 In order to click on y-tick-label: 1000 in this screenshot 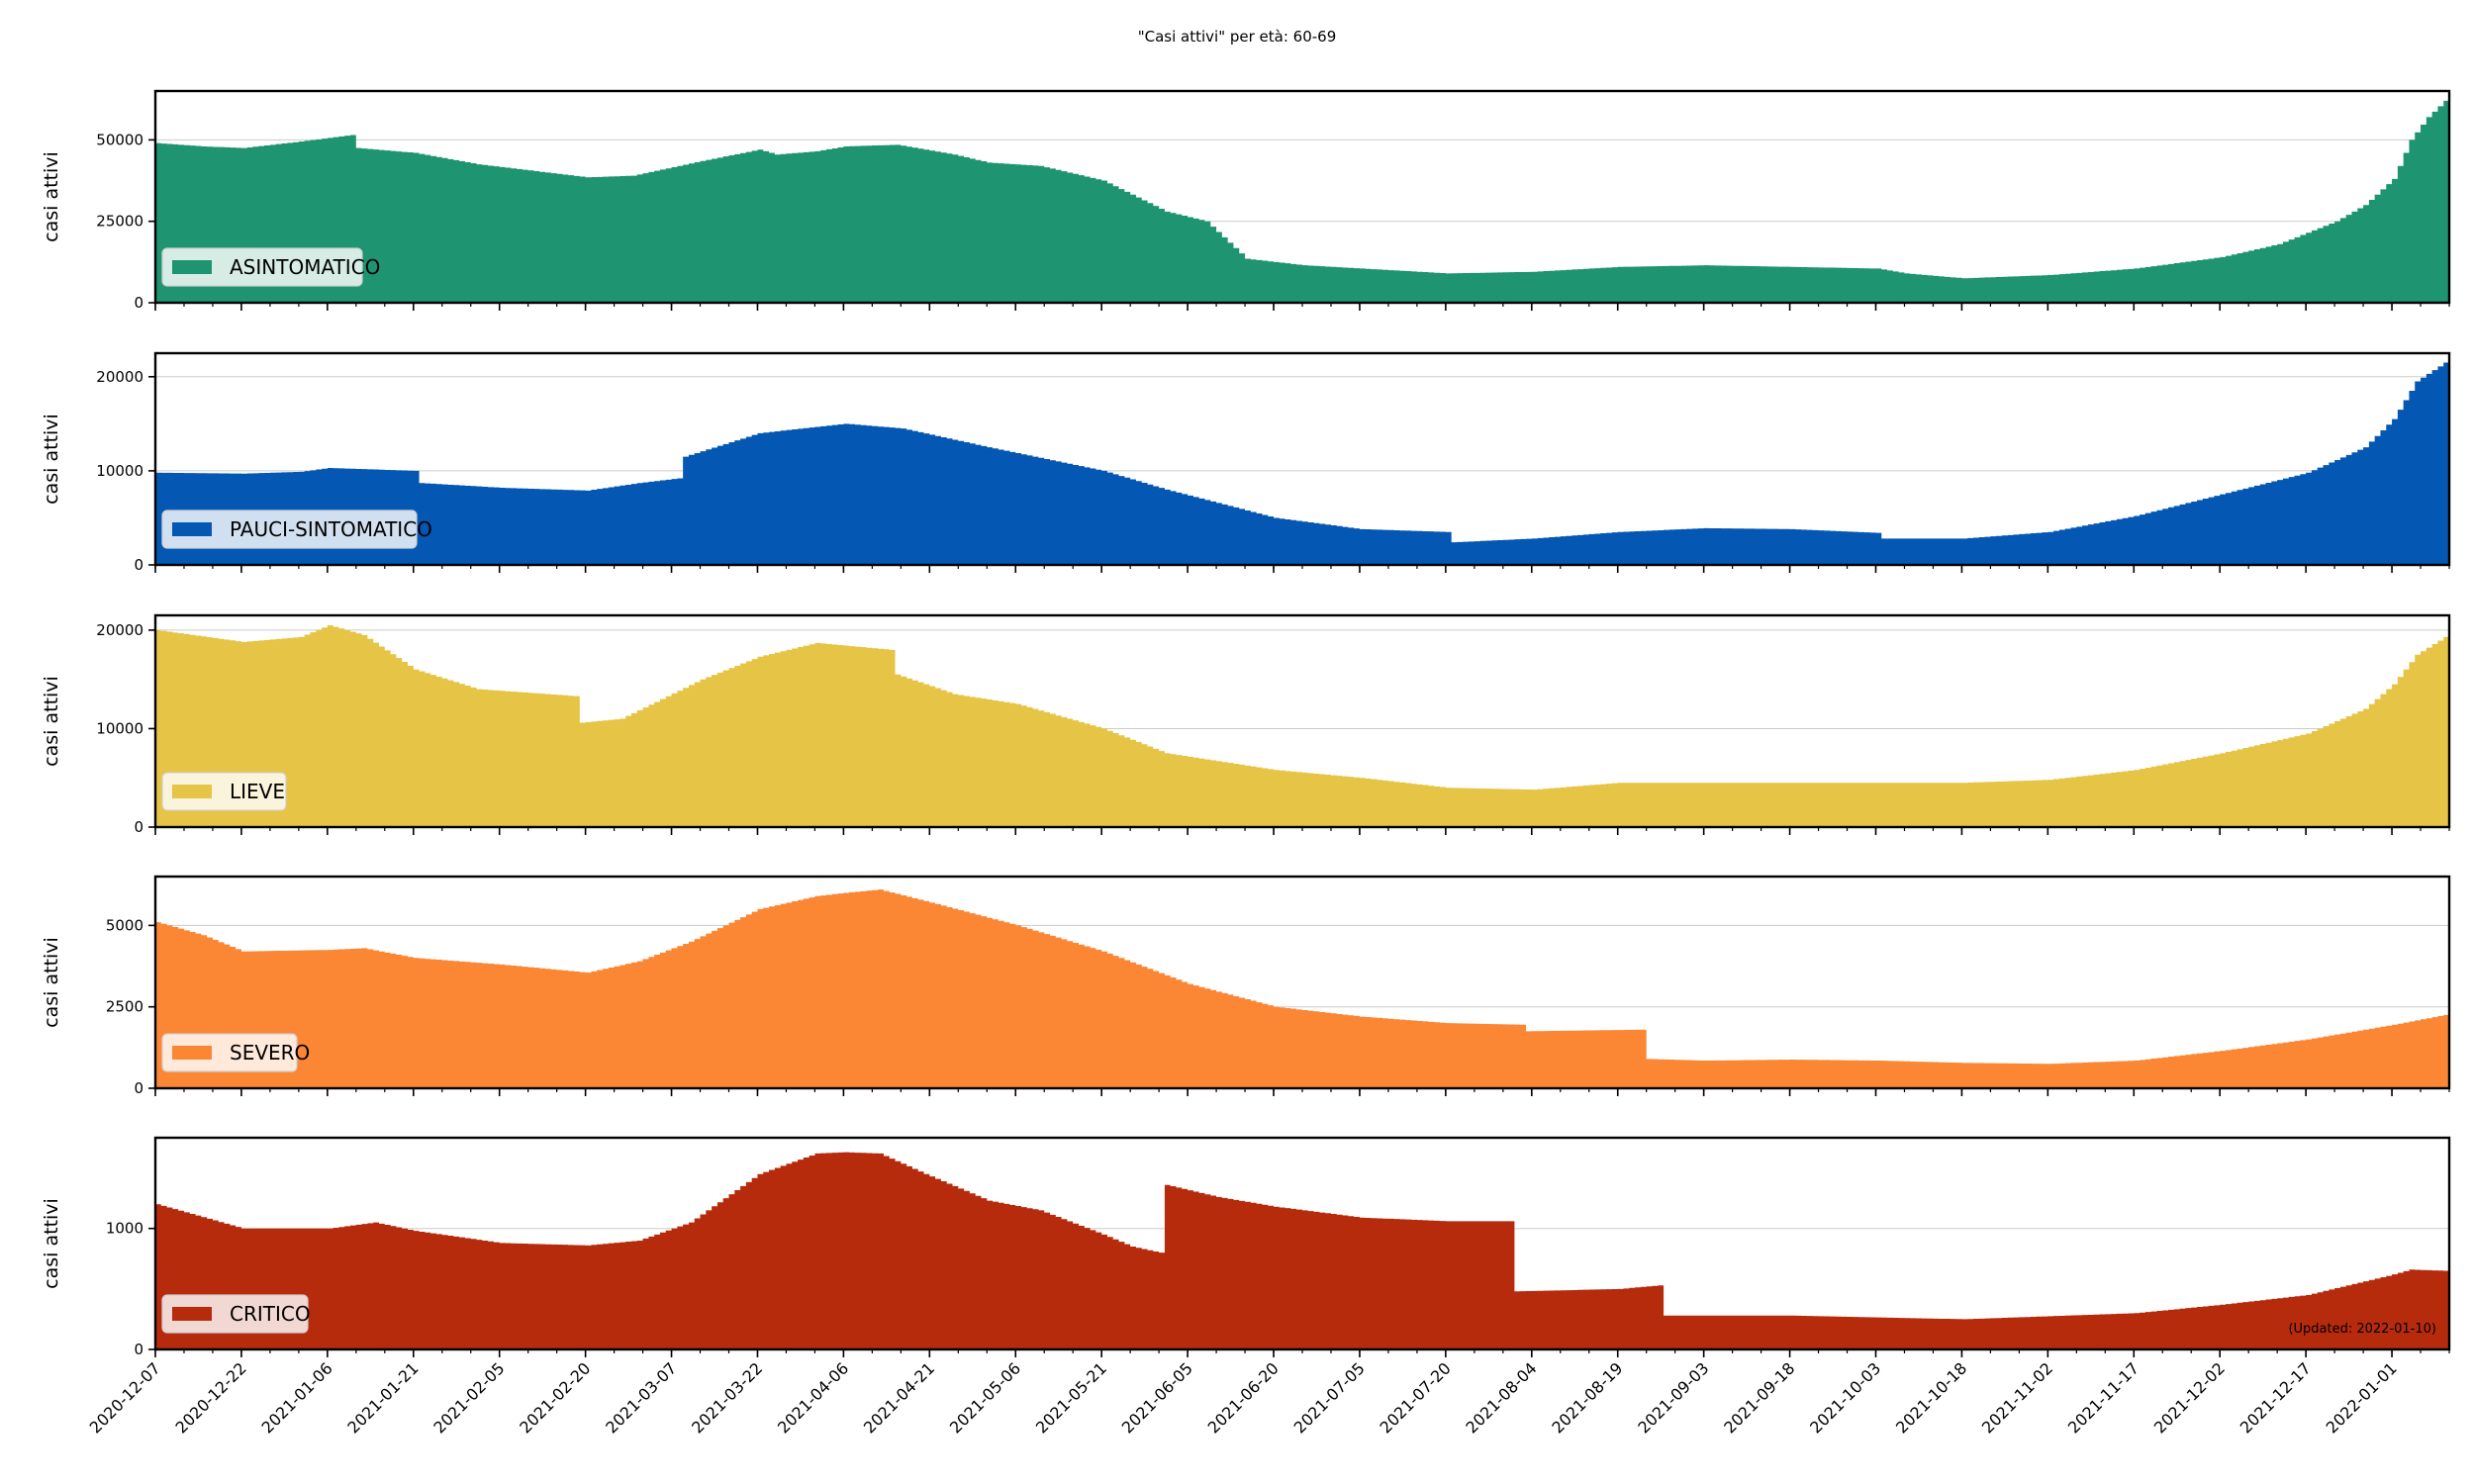, I will do `click(125, 1229)`.